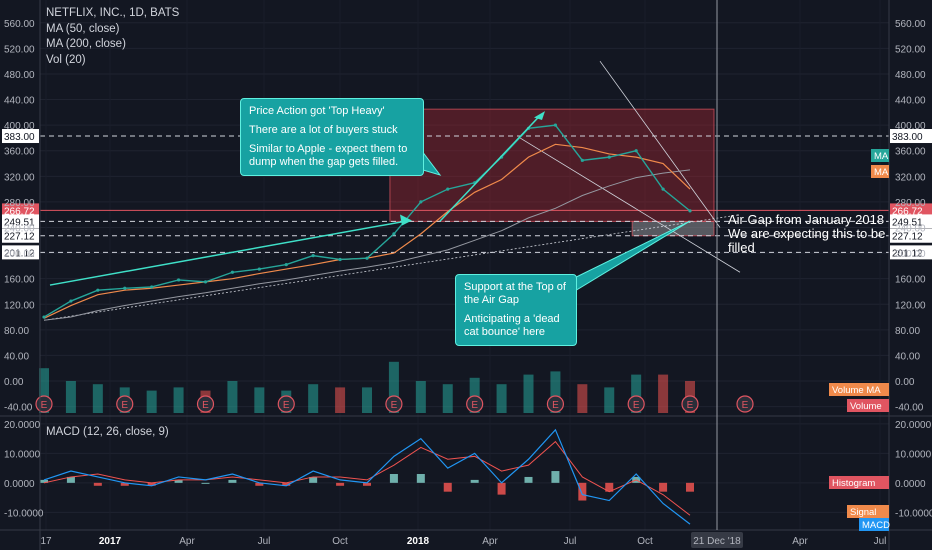 The width and height of the screenshot is (932, 550). Describe the element at coordinates (22, 454) in the screenshot. I see `left-macd-tick-label: 10.0000` at that location.